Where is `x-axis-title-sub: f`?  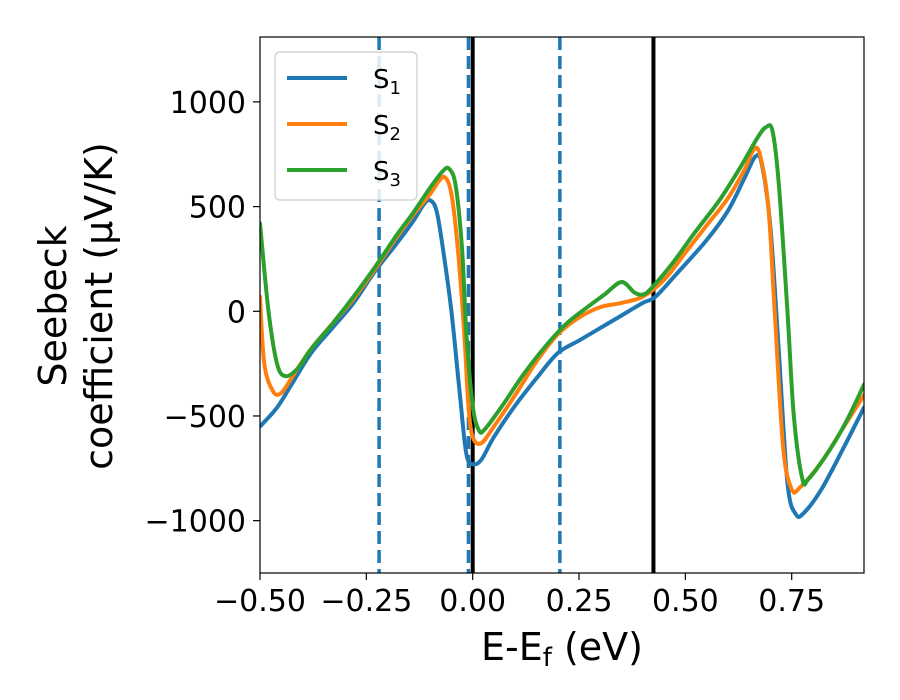
x-axis-title-sub: f is located at coordinates (548, 658).